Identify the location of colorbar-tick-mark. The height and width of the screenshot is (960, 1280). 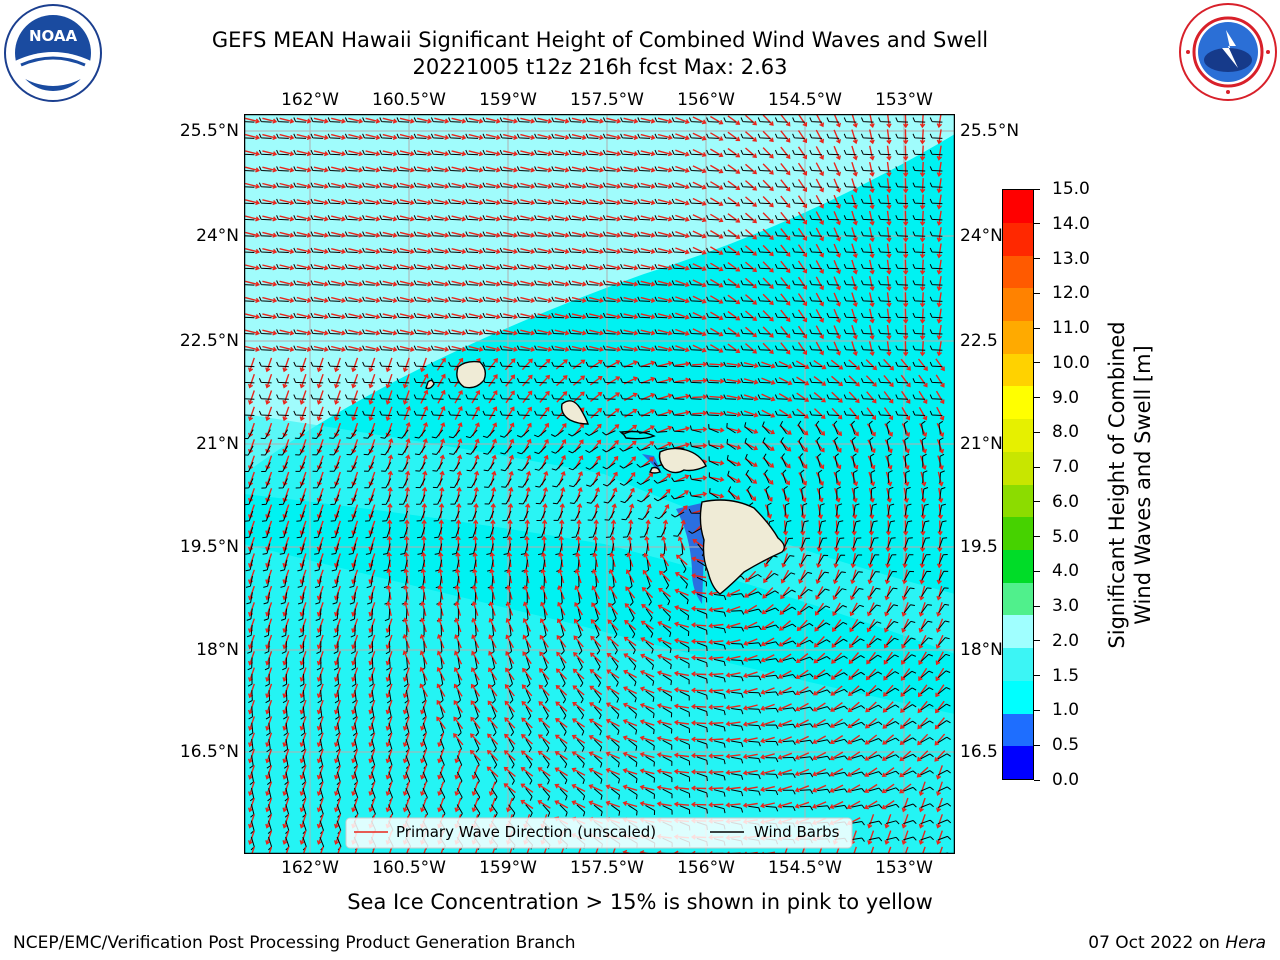
(1037, 710).